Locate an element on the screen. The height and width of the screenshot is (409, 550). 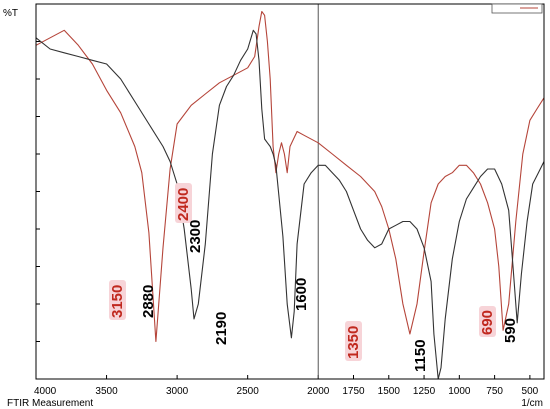
x-tick-label: 1500 is located at coordinates (389, 391).